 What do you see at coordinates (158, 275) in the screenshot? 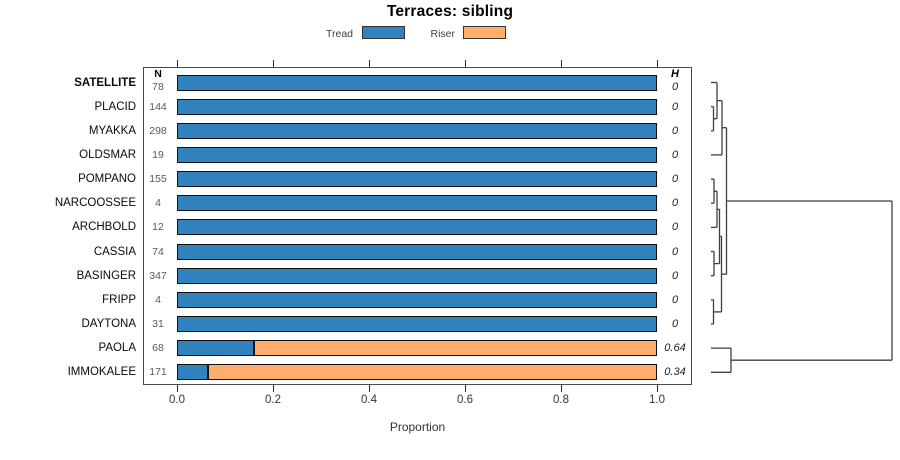
I see `n-value: 347` at bounding box center [158, 275].